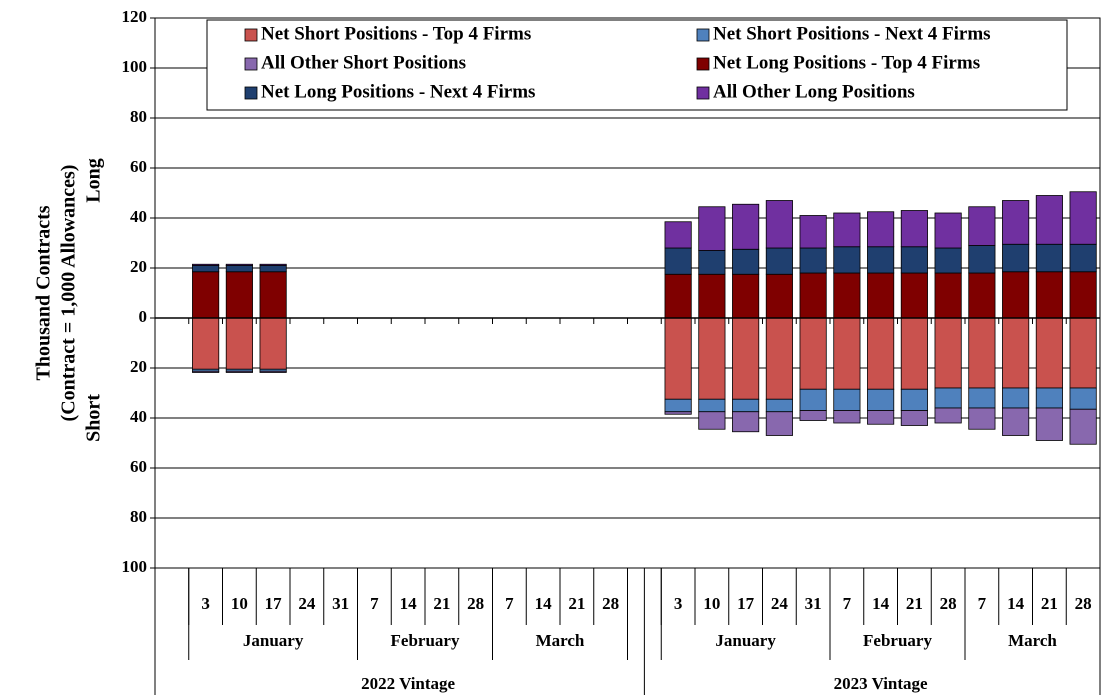 The height and width of the screenshot is (695, 1119). Describe the element at coordinates (143, 316) in the screenshot. I see `y-tick-label: 0` at that location.